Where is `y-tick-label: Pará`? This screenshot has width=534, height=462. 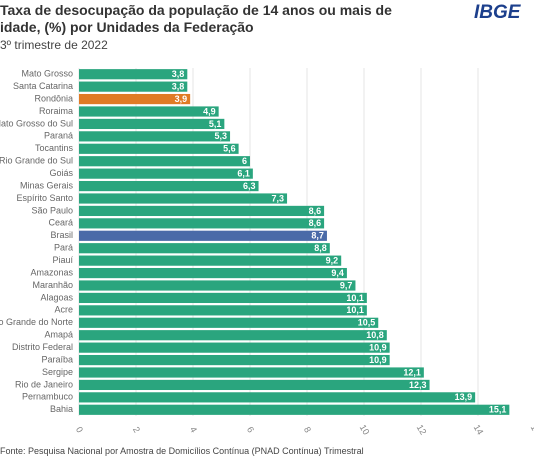
y-tick-label: Pará is located at coordinates (63, 248).